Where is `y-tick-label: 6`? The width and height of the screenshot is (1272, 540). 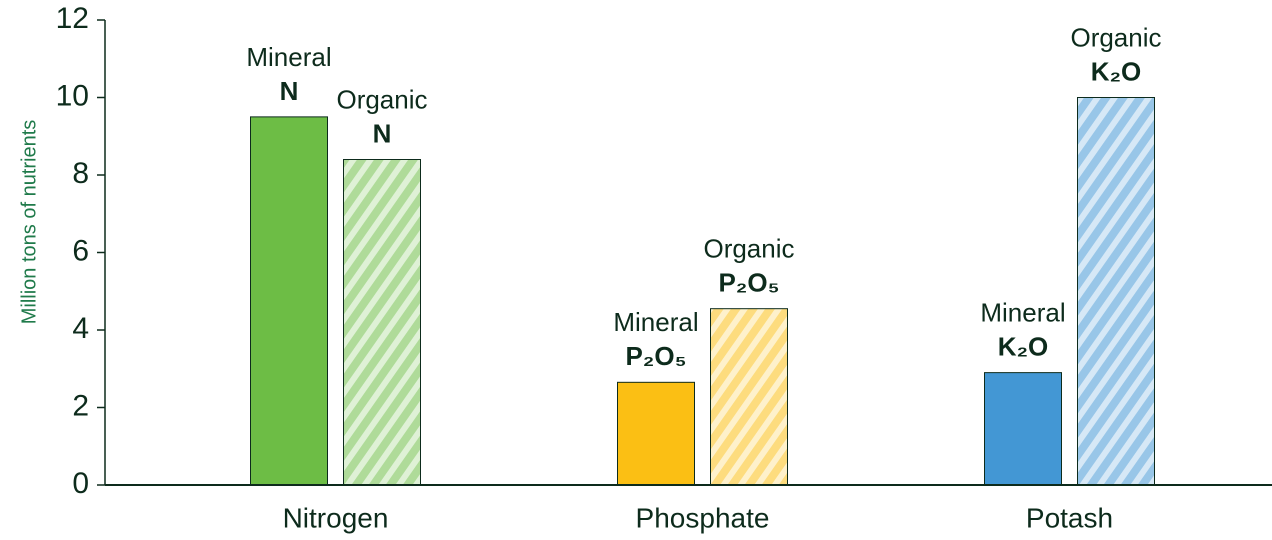
y-tick-label: 6 is located at coordinates (80, 250).